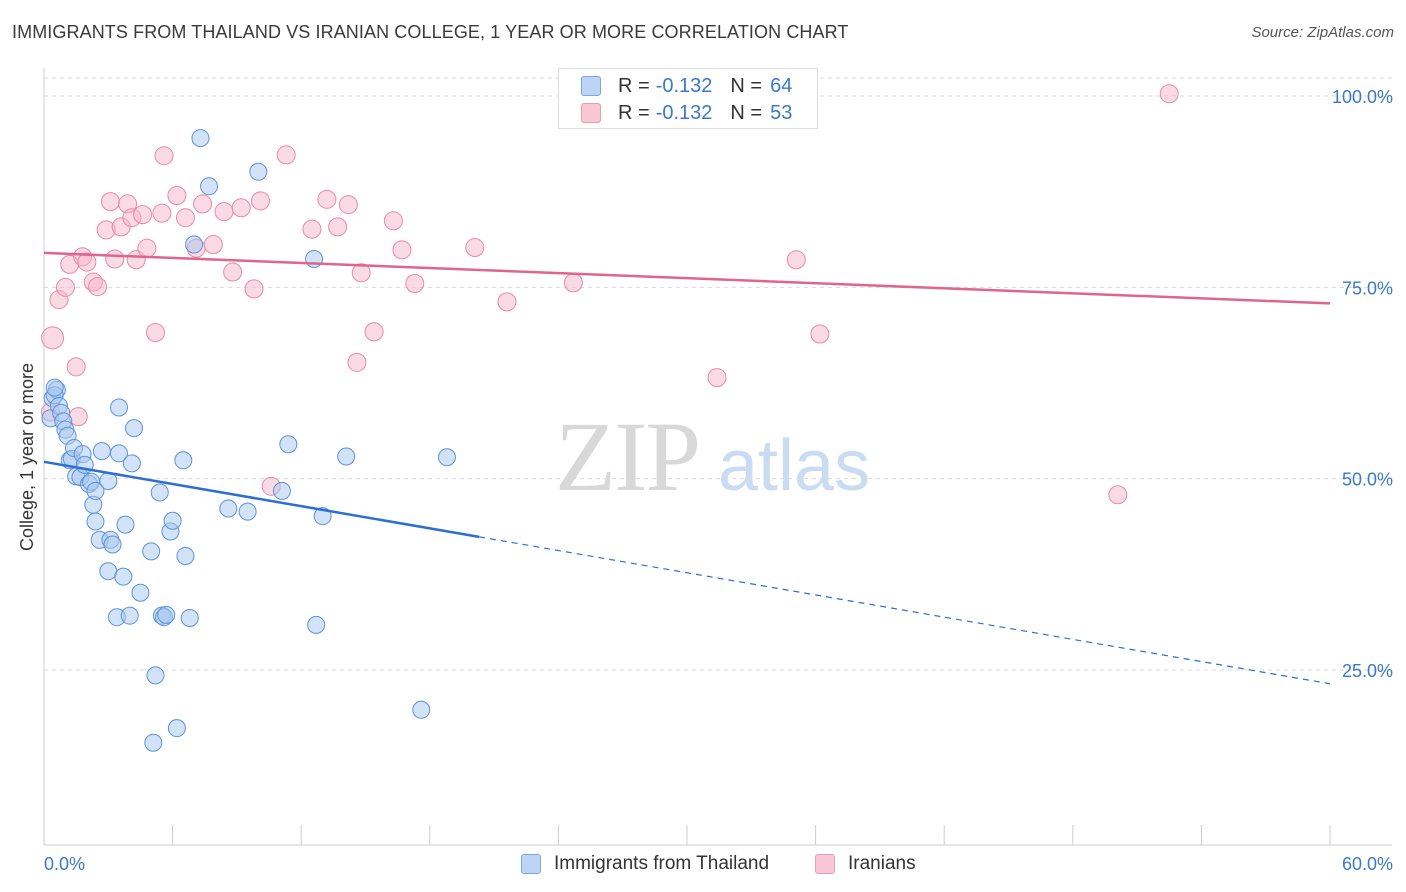 The image size is (1406, 892). I want to click on y-axis-label: College, 1 year or more, so click(27, 457).